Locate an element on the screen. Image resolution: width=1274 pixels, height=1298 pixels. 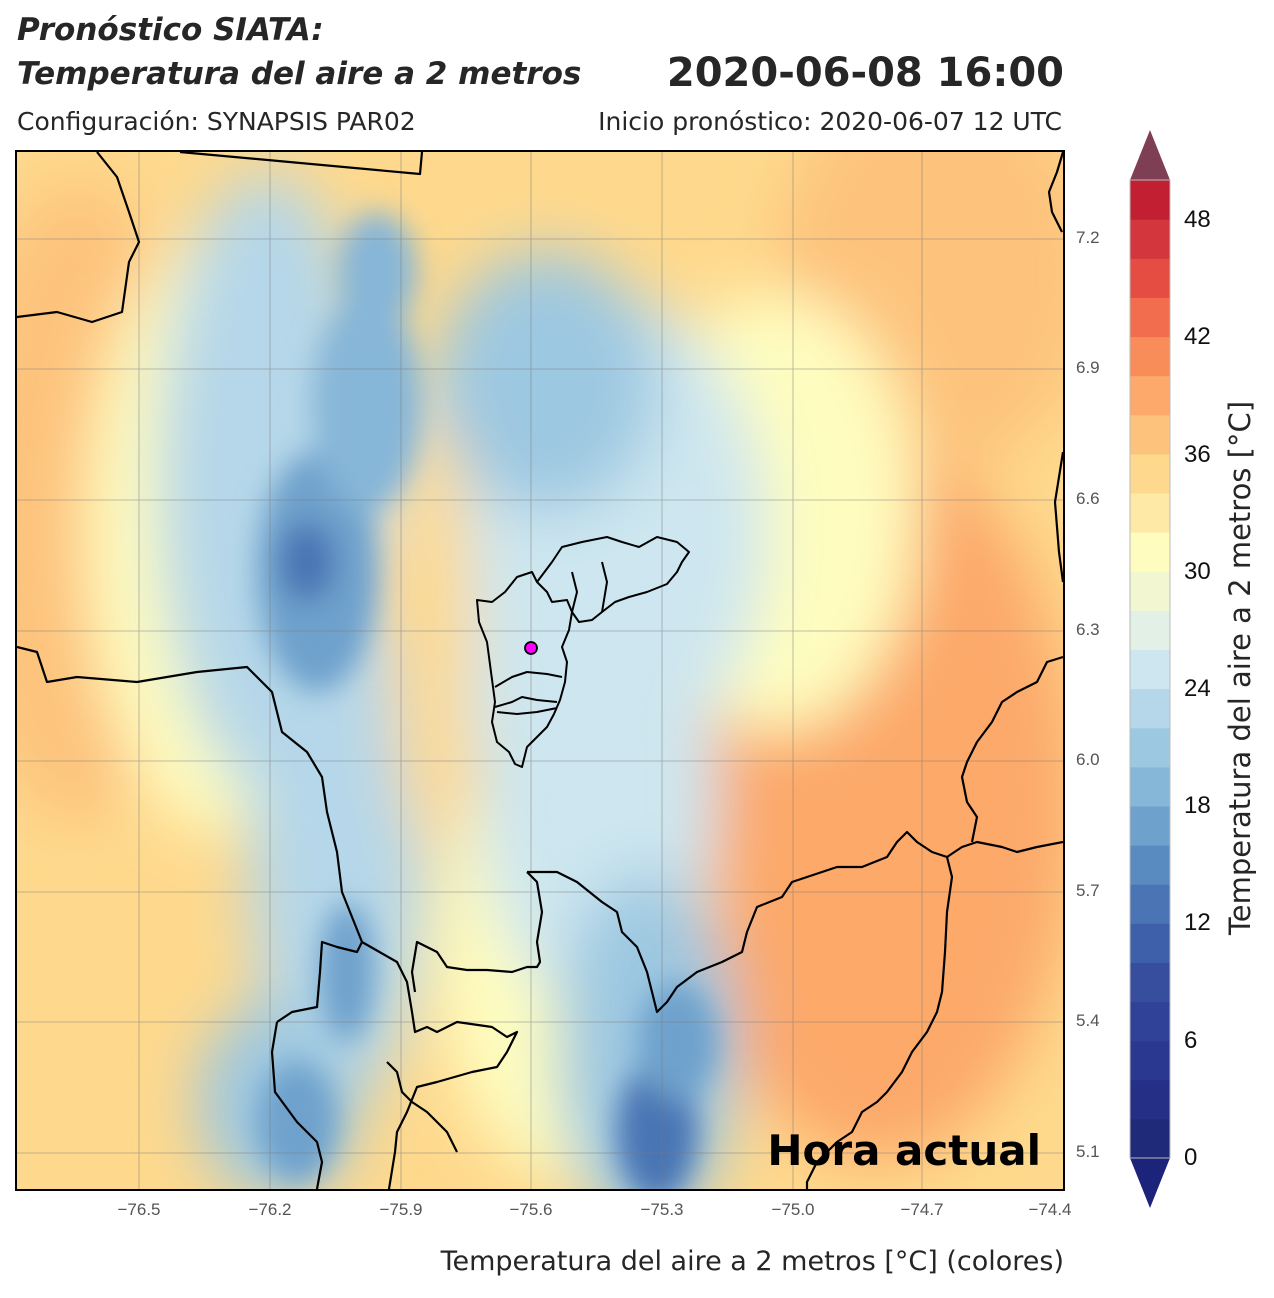
colorbar-label: Temperatura del aire a 2 metros [°C] is located at coordinates (1240, 668).